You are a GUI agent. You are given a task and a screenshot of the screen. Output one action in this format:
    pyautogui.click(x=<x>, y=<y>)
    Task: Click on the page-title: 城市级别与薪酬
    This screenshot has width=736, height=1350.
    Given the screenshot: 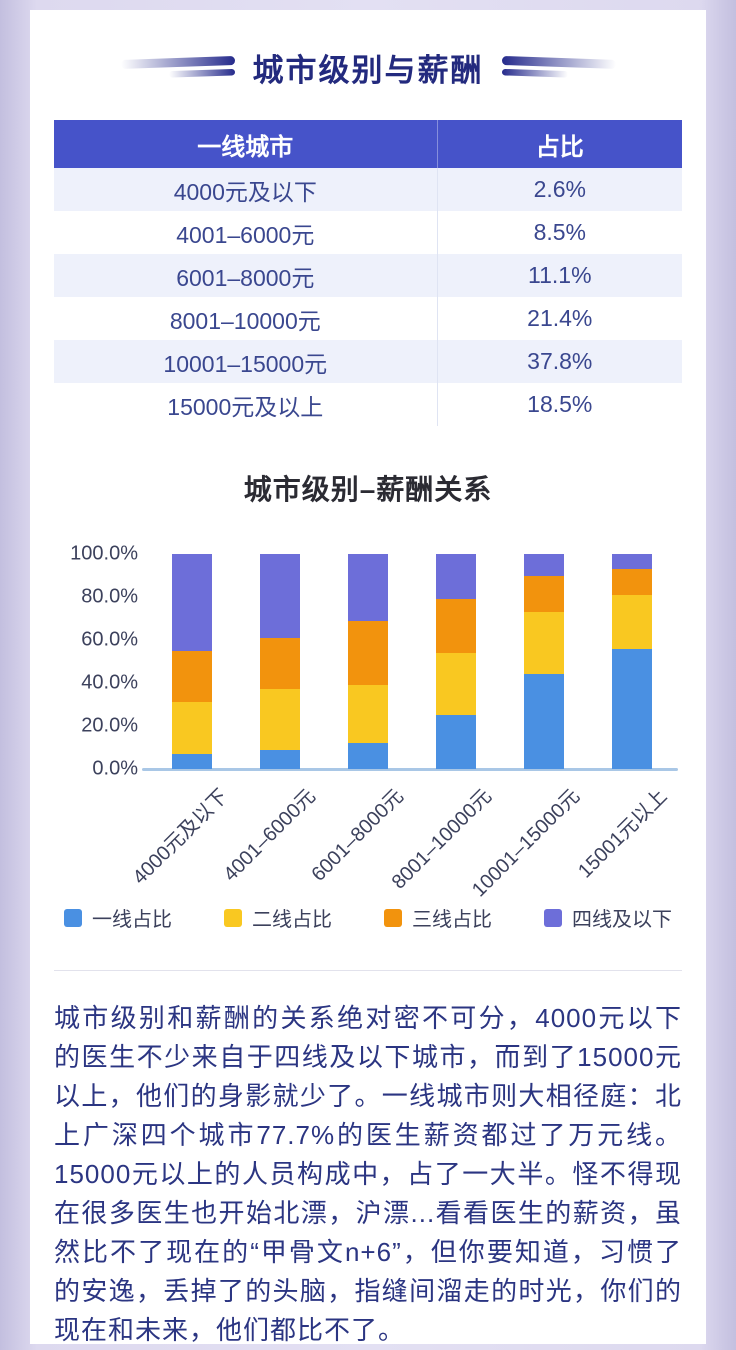 What is the action you would take?
    pyautogui.click(x=368, y=67)
    